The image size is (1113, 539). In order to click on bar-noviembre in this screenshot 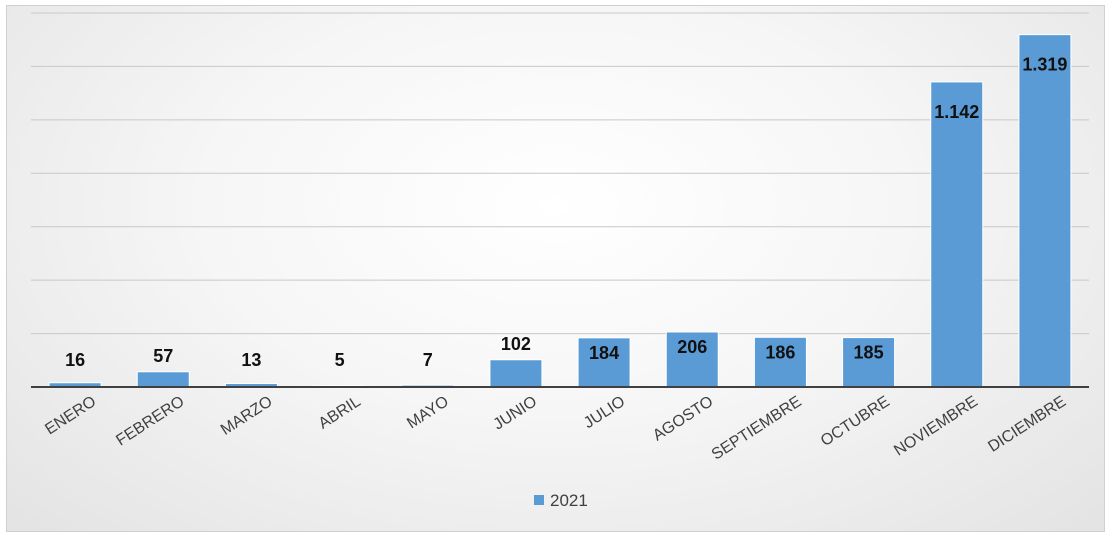, I will do `click(957, 234)`.